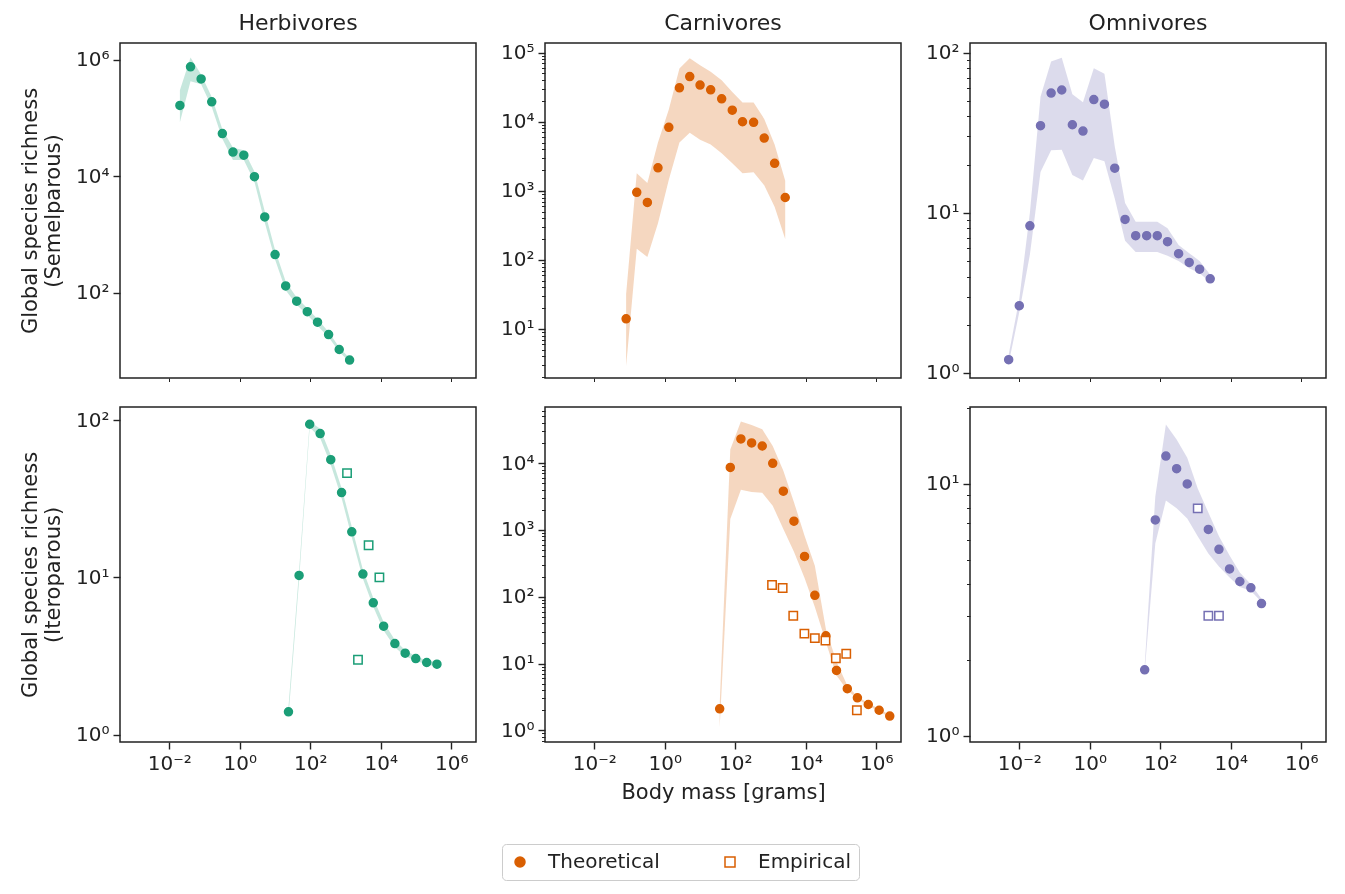  What do you see at coordinates (723, 22) in the screenshot?
I see `chart-title: Carnivores` at bounding box center [723, 22].